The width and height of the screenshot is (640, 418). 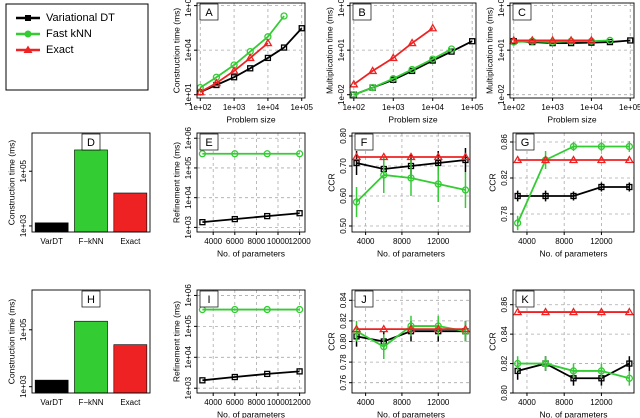 I want to click on y-tick-label: 0.60, so click(x=343, y=196).